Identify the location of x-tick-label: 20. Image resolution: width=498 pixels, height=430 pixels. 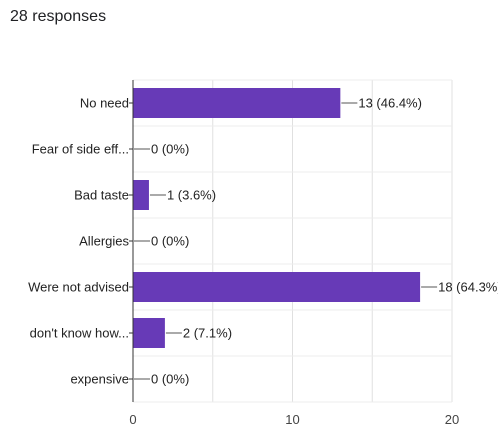
(452, 419).